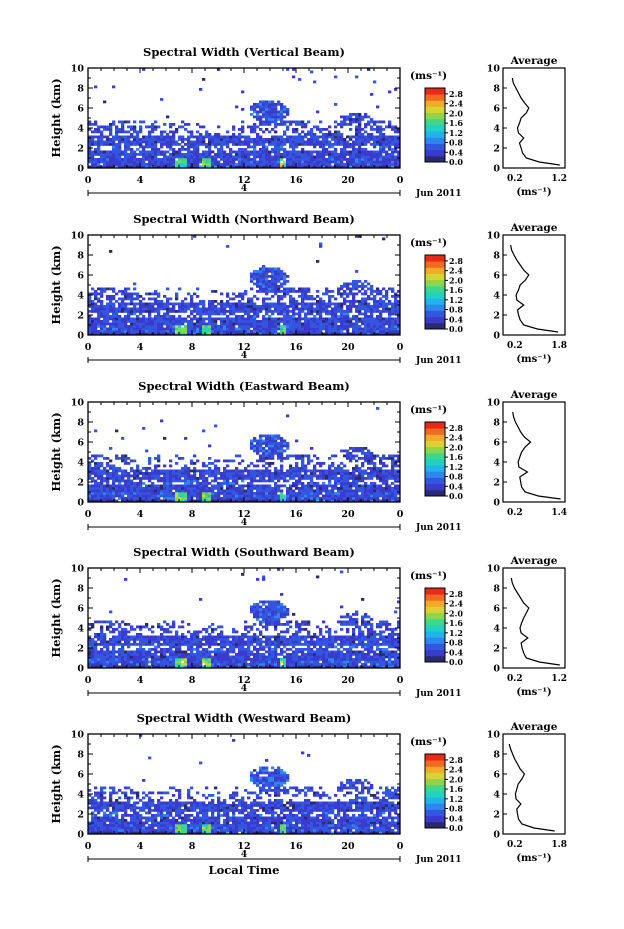 This screenshot has width=624, height=929. Describe the element at coordinates (428, 76) in the screenshot. I see `colorbar-unit-label: (ms⁻¹)` at that location.